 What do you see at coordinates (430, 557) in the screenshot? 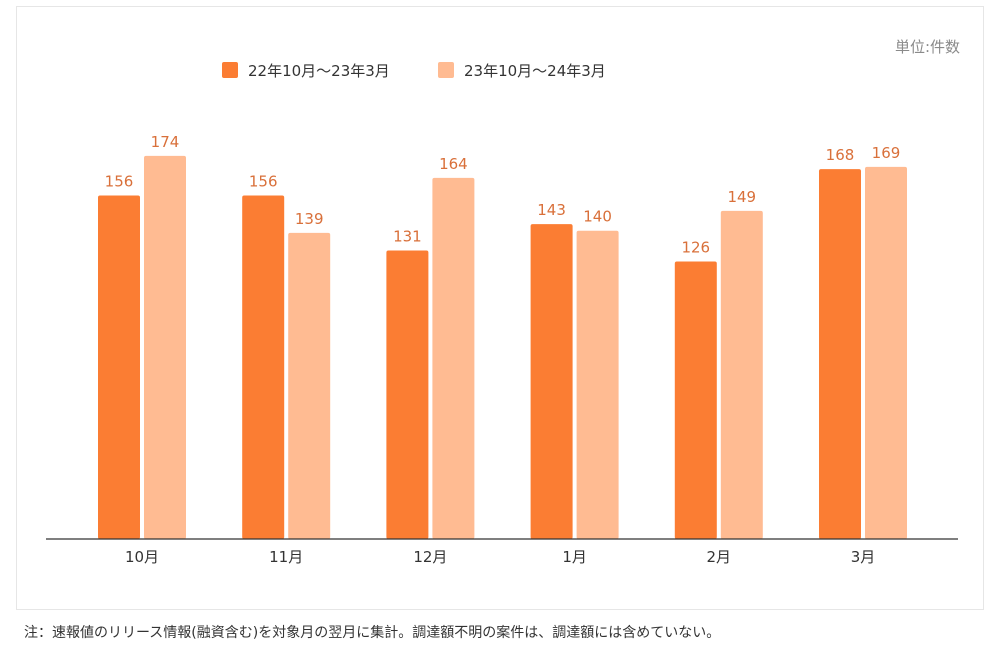
I see `x-tick-label-3: 12月` at bounding box center [430, 557].